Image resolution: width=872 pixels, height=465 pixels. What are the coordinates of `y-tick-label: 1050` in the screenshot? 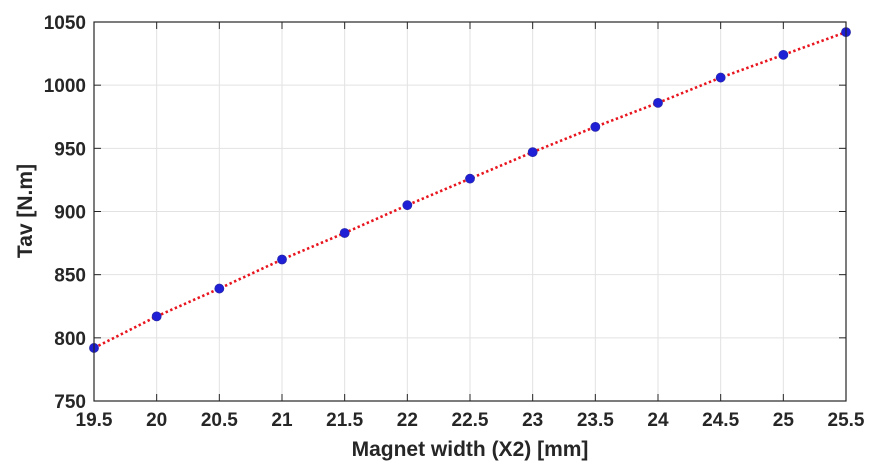 It's located at (65, 23).